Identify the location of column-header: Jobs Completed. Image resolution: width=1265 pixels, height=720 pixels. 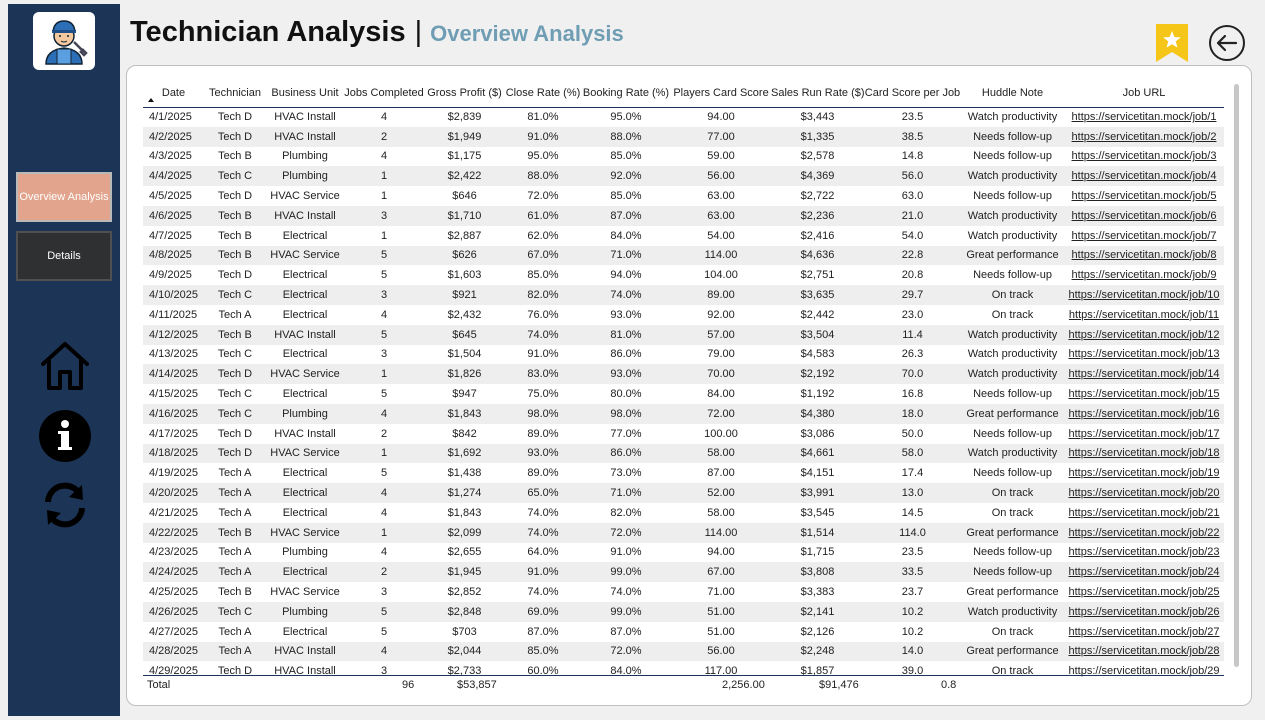
(384, 94).